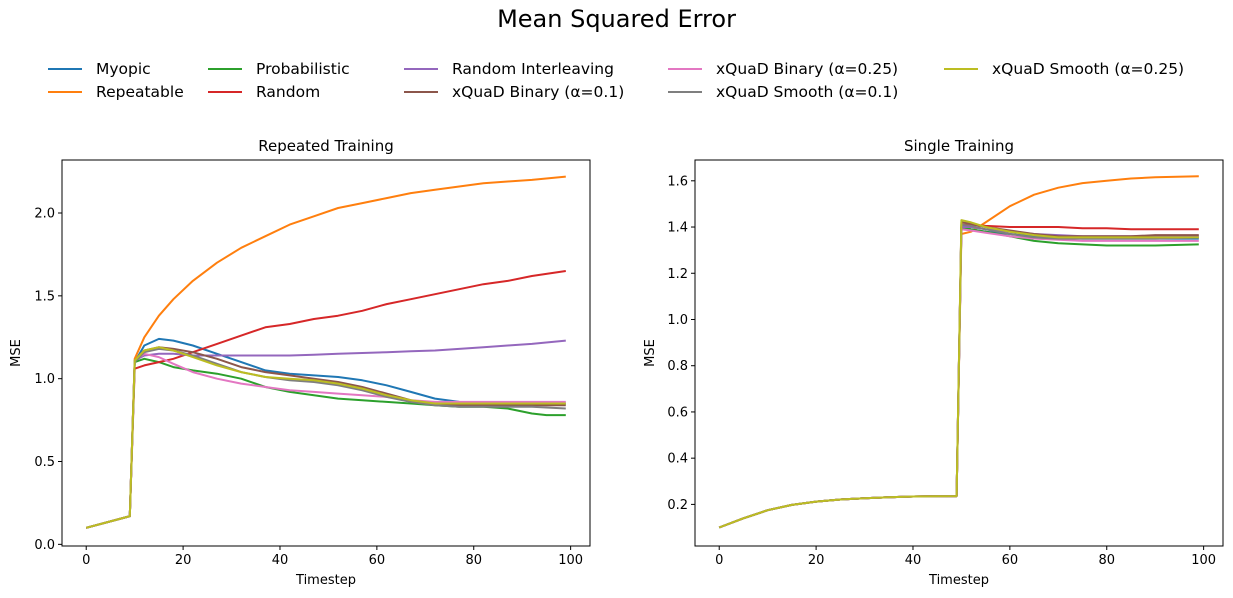 The image size is (1233, 598). I want to click on y-tick-label: 0.8, so click(677, 366).